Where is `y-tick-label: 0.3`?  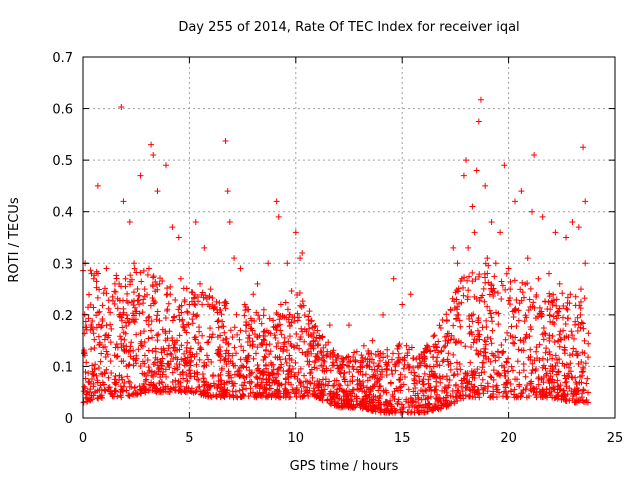
y-tick-label: 0.3 is located at coordinates (62, 264).